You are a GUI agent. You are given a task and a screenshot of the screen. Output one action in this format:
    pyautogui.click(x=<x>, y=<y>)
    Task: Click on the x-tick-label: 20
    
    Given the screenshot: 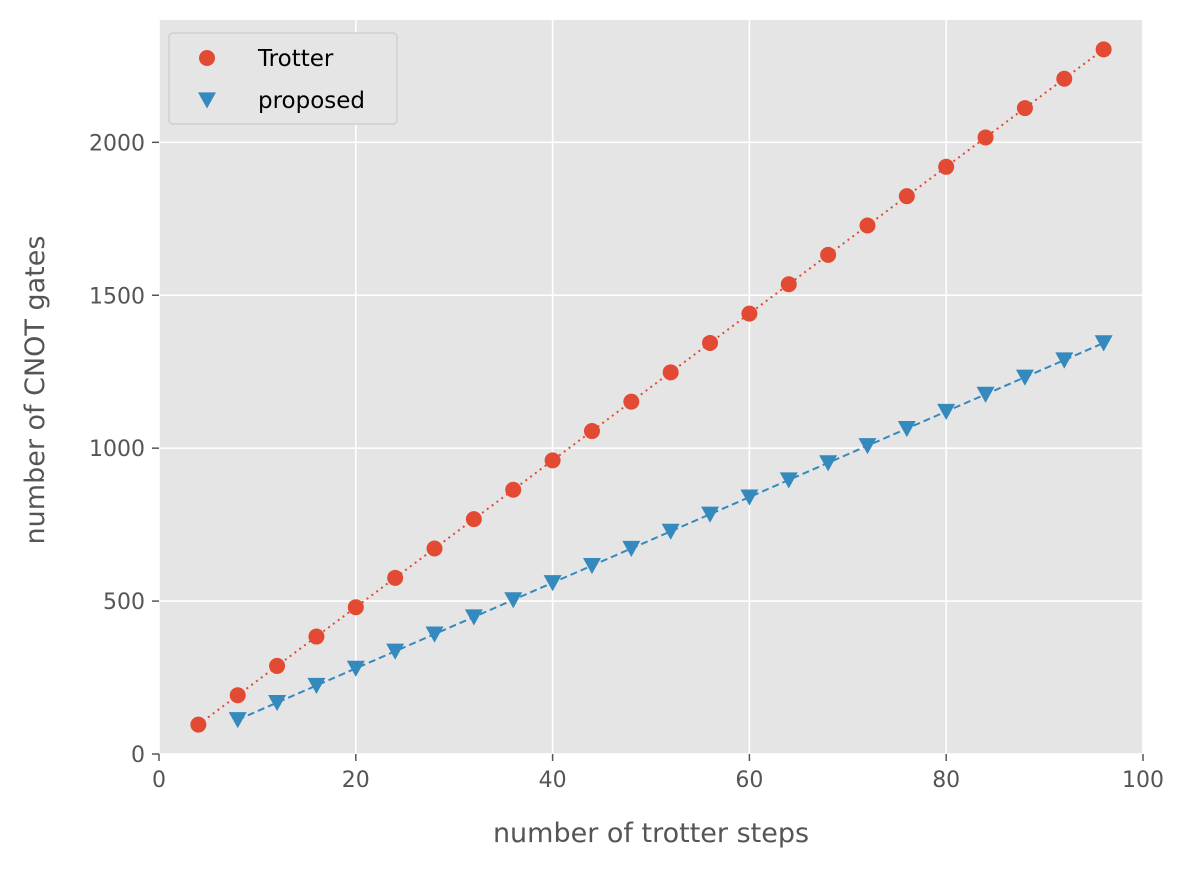 What is the action you would take?
    pyautogui.click(x=356, y=780)
    